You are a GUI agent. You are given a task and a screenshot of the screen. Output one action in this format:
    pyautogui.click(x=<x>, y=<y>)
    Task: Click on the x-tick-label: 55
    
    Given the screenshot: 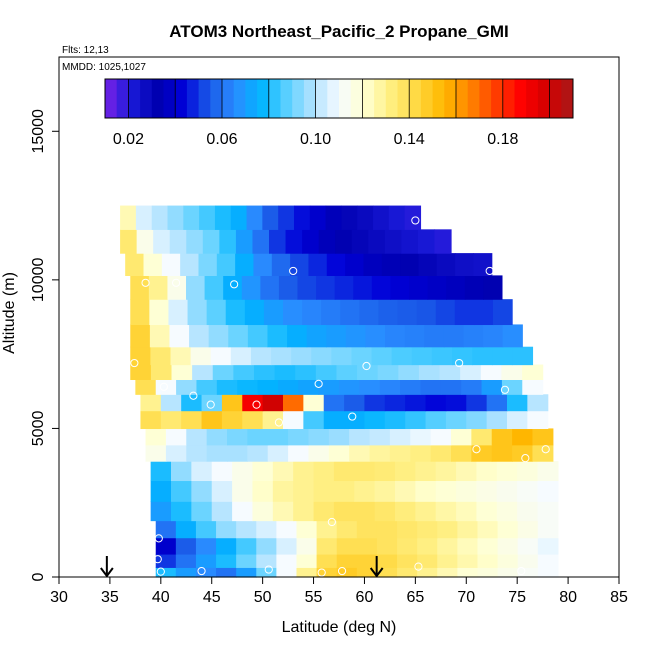 What is the action you would take?
    pyautogui.click(x=314, y=597)
    